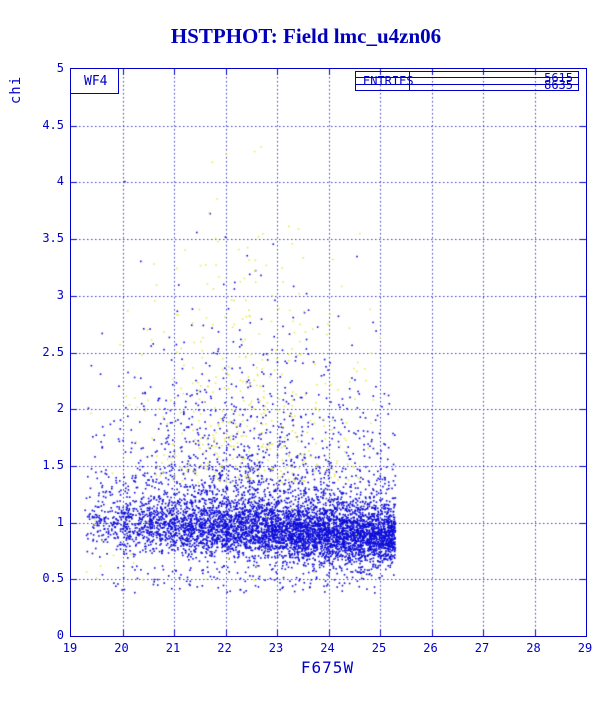 This screenshot has width=612, height=709. I want to click on y-tick-label-0: 0, so click(60, 635).